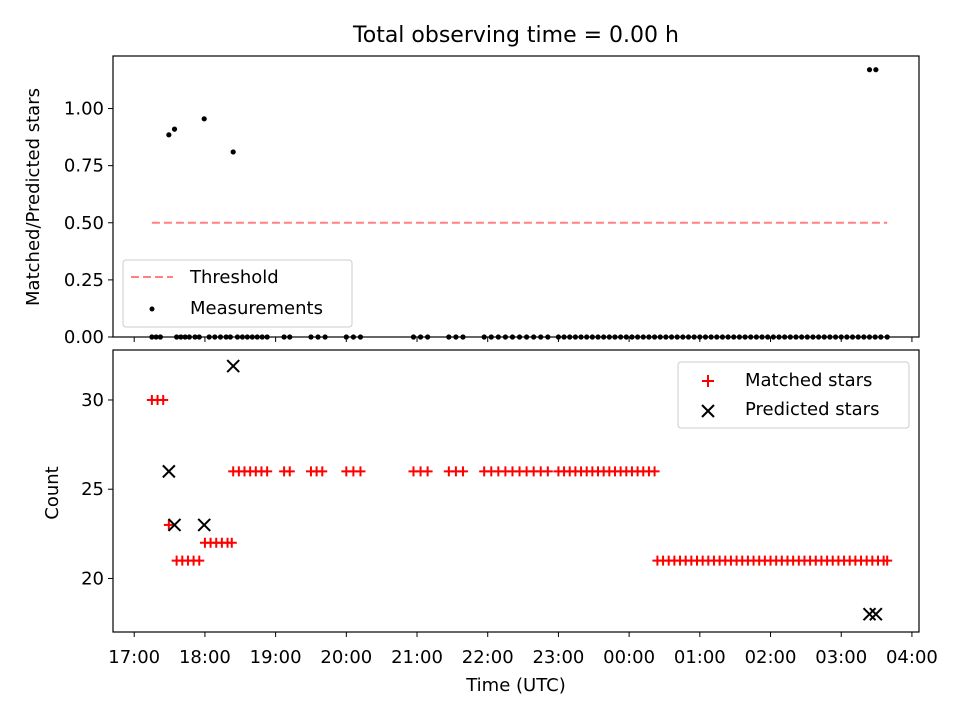 The width and height of the screenshot is (960, 720). I want to click on count-legend: Matched stars Predicted stars, so click(793, 395).